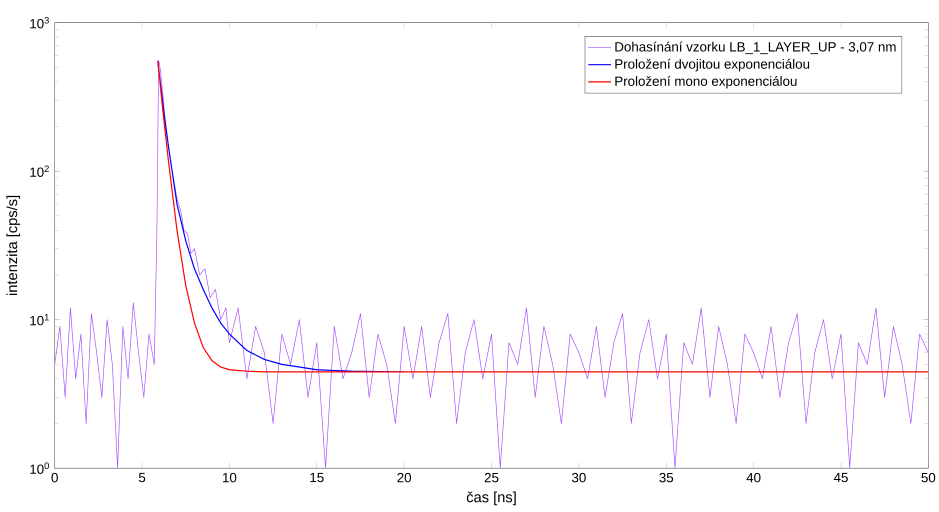 This screenshot has height=512, width=939. Describe the element at coordinates (317, 477) in the screenshot. I see `x-tick-label: 15` at that location.